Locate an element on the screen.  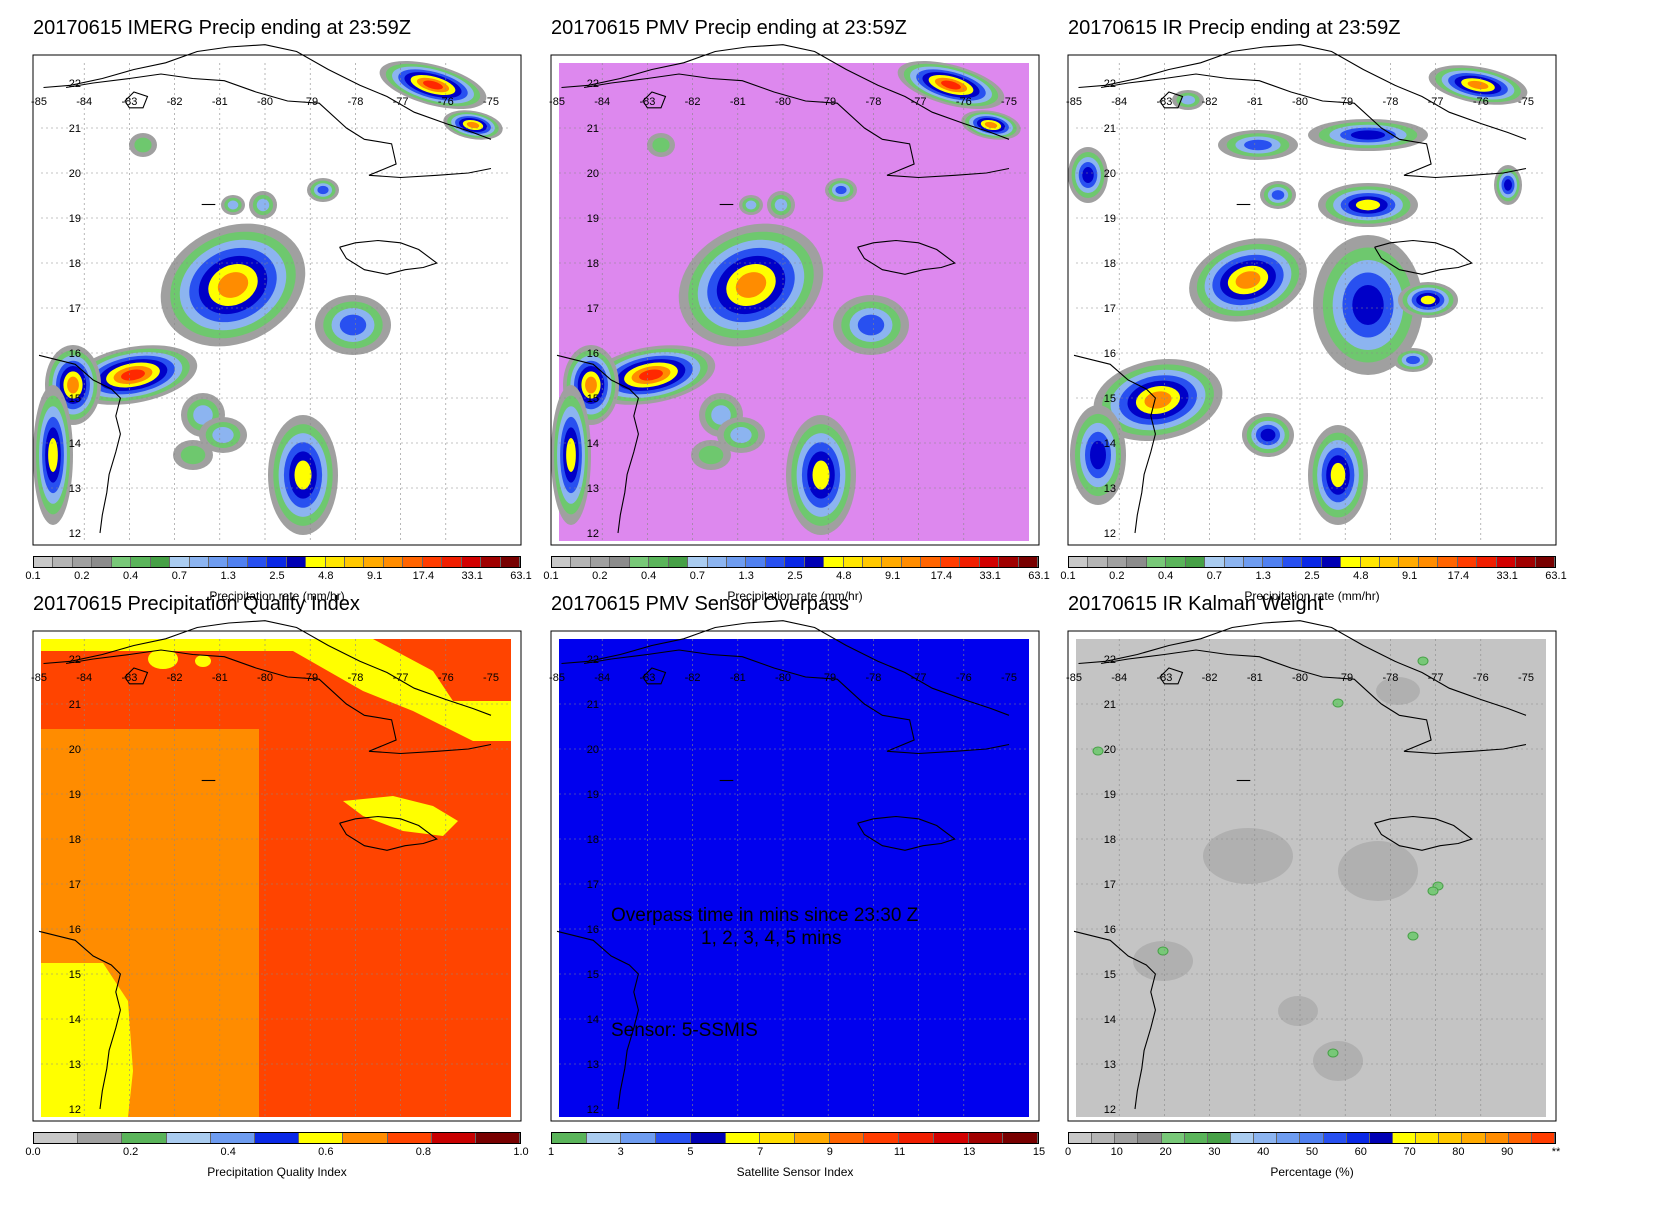
colorbar-ticks: 0.1 0.2 0.4 0.7 1.3 2.5 4.8 9.1 17.4 33.1 63.1 is located at coordinates (278, 577).